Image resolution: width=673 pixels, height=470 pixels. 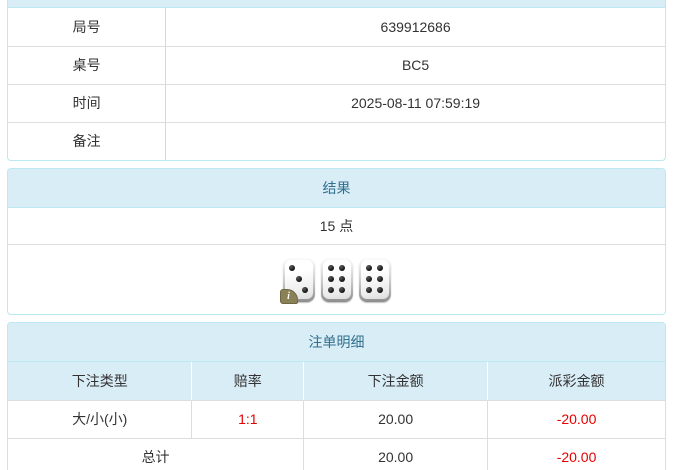 What do you see at coordinates (576, 419) in the screenshot?
I see `payout-cell: -20.00` at bounding box center [576, 419].